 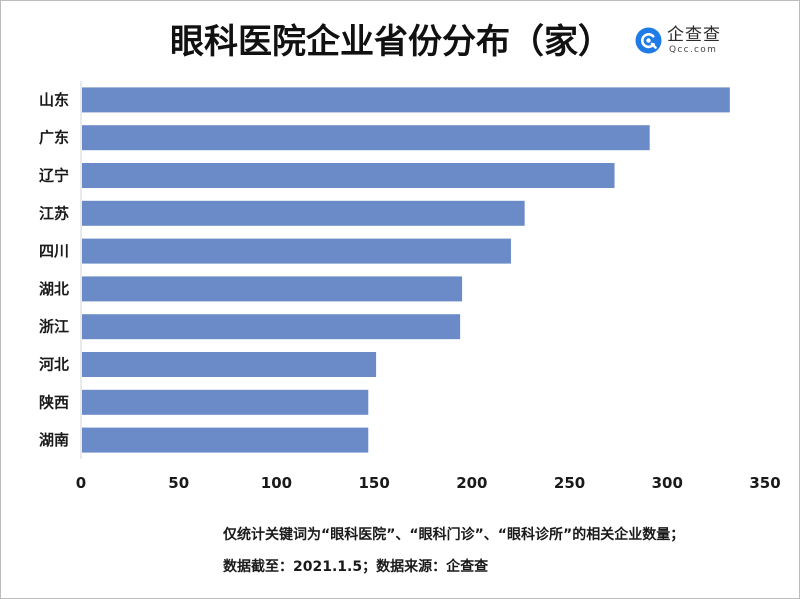 What do you see at coordinates (454, 535) in the screenshot?
I see `footnote-scope: 仅统计关键词为“眼科医院”、“眼科门诊”、“眼科诊所”的相关企业数量；` at bounding box center [454, 535].